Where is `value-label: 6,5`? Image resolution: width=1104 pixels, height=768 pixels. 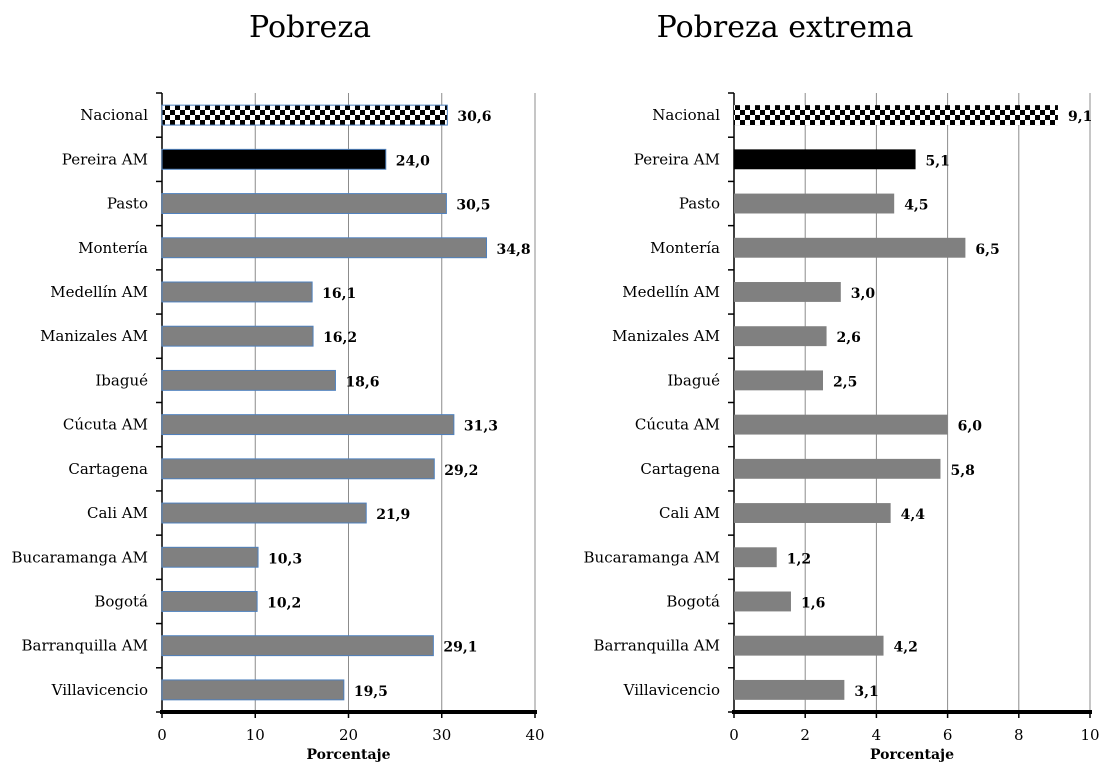 value-label: 6,5 is located at coordinates (987, 250).